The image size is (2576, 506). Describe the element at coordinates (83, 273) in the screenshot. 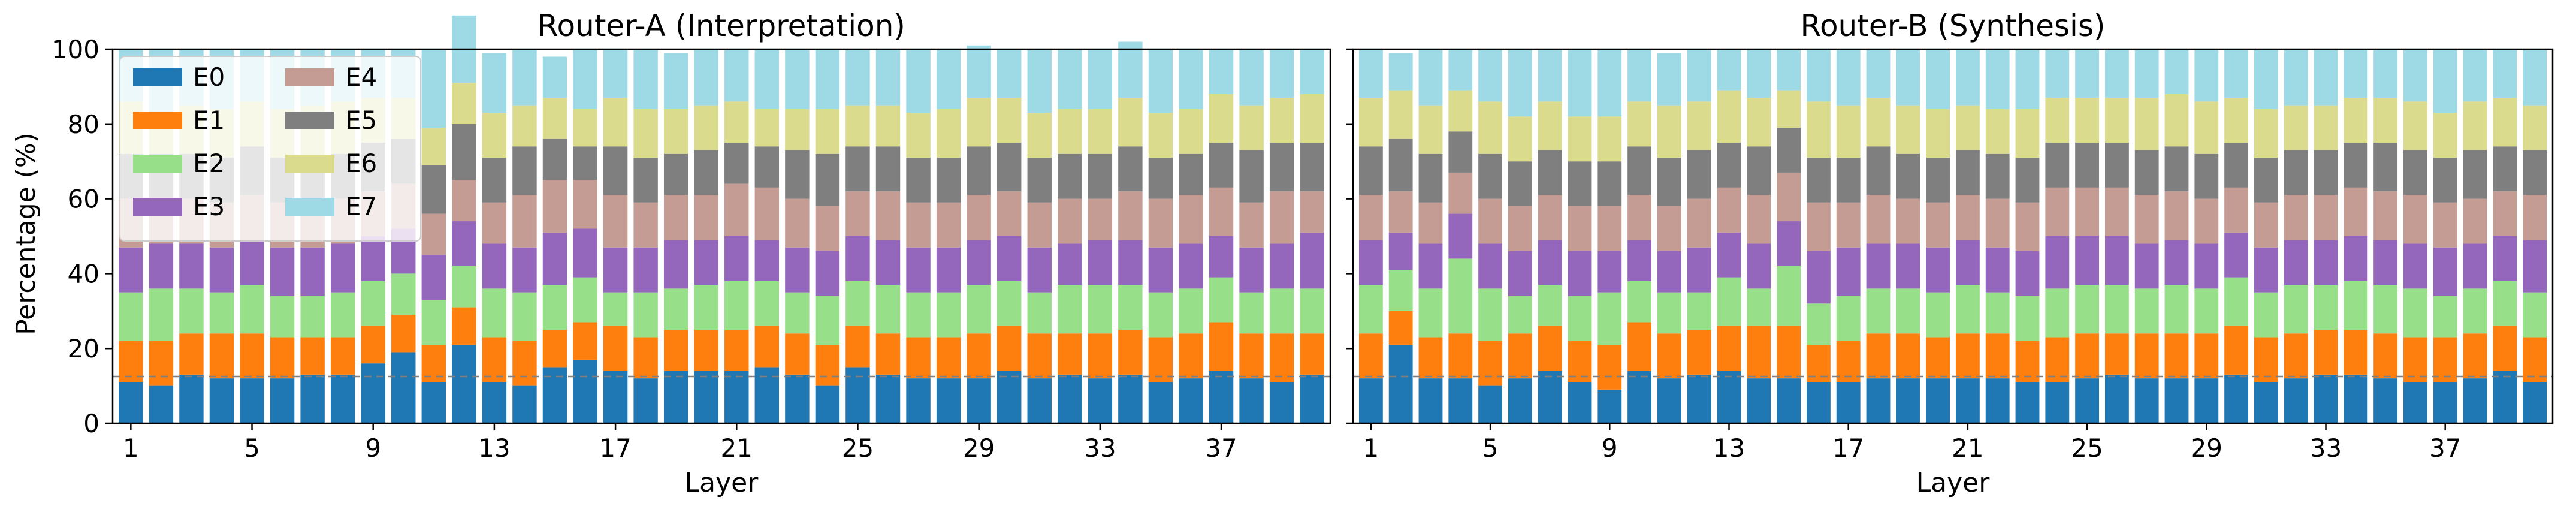

I see `y-tick-label-40: 40` at that location.